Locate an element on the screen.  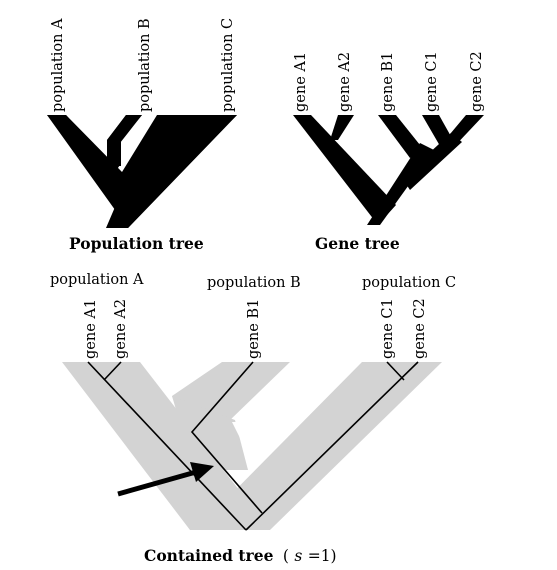
population-tree-caption: Population tree is located at coordinates (136, 243).